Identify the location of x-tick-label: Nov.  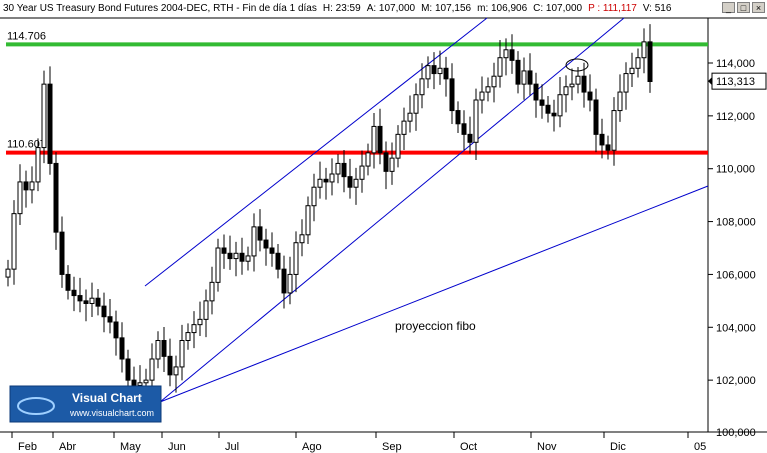
(547, 447).